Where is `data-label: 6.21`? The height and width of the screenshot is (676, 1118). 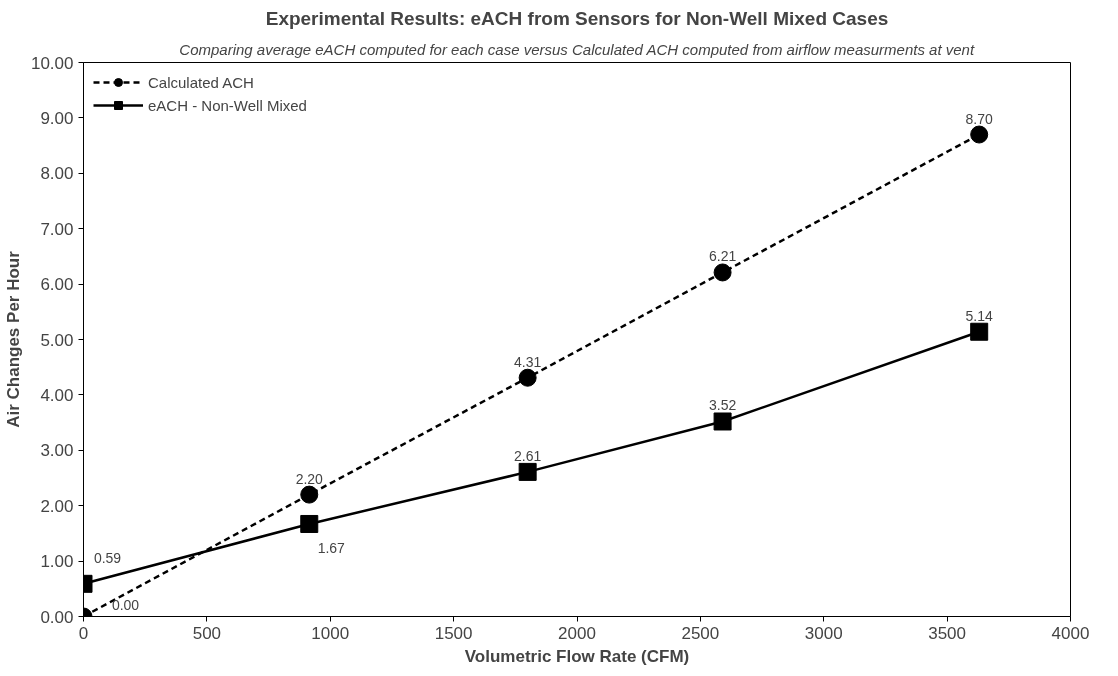
data-label: 6.21 is located at coordinates (722, 256).